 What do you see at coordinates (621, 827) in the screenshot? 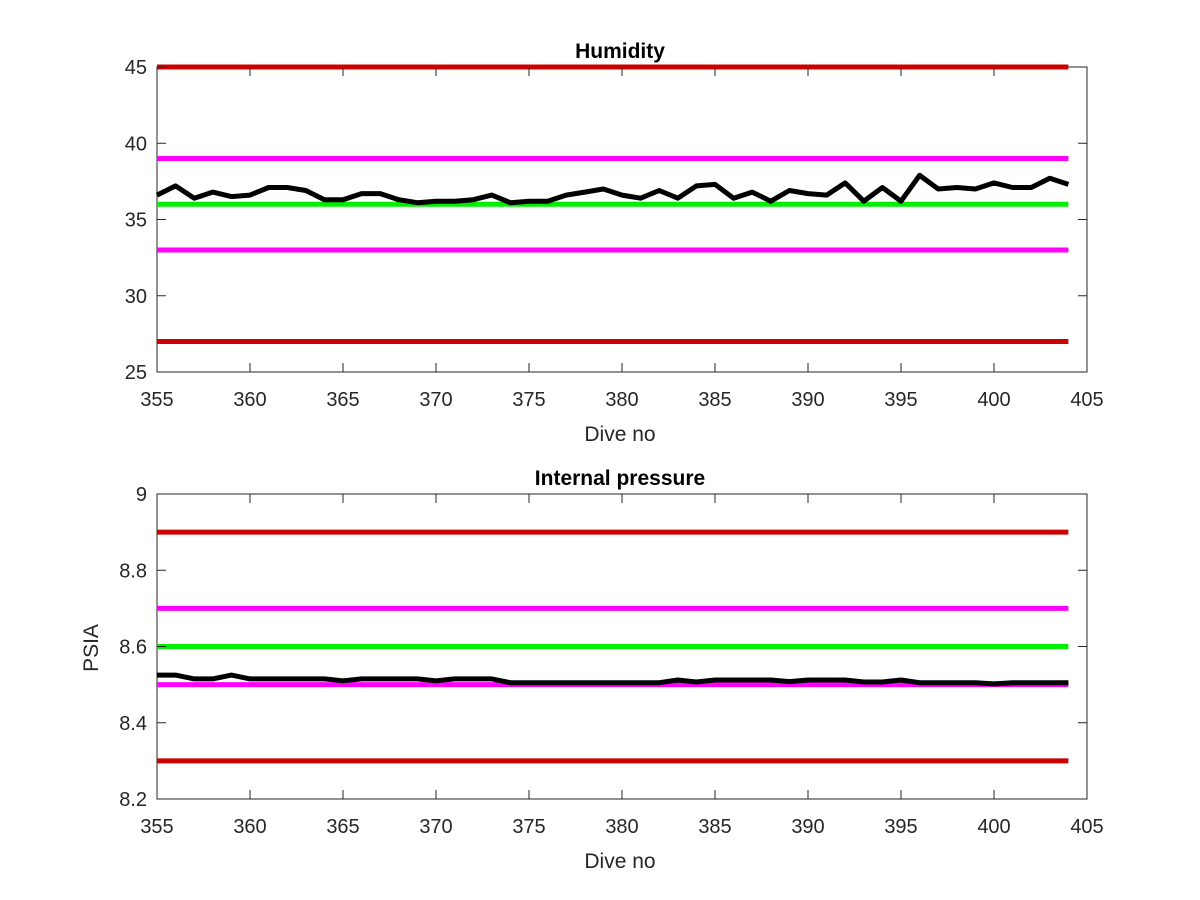
I see `internal-pressure-x-tick-label: 380` at bounding box center [621, 827].